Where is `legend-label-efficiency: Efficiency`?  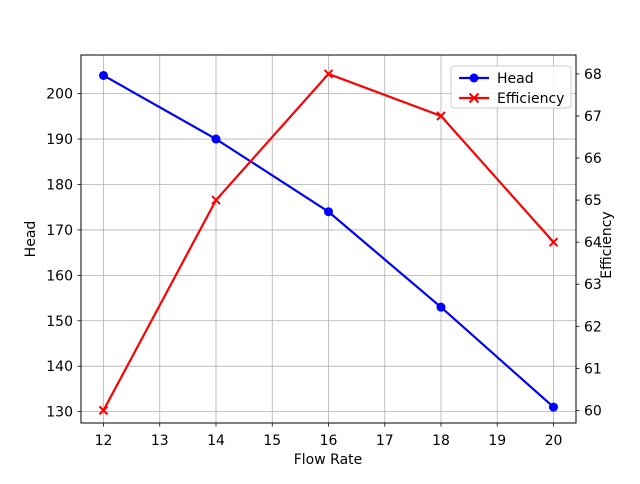 legend-label-efficiency: Efficiency is located at coordinates (530, 99).